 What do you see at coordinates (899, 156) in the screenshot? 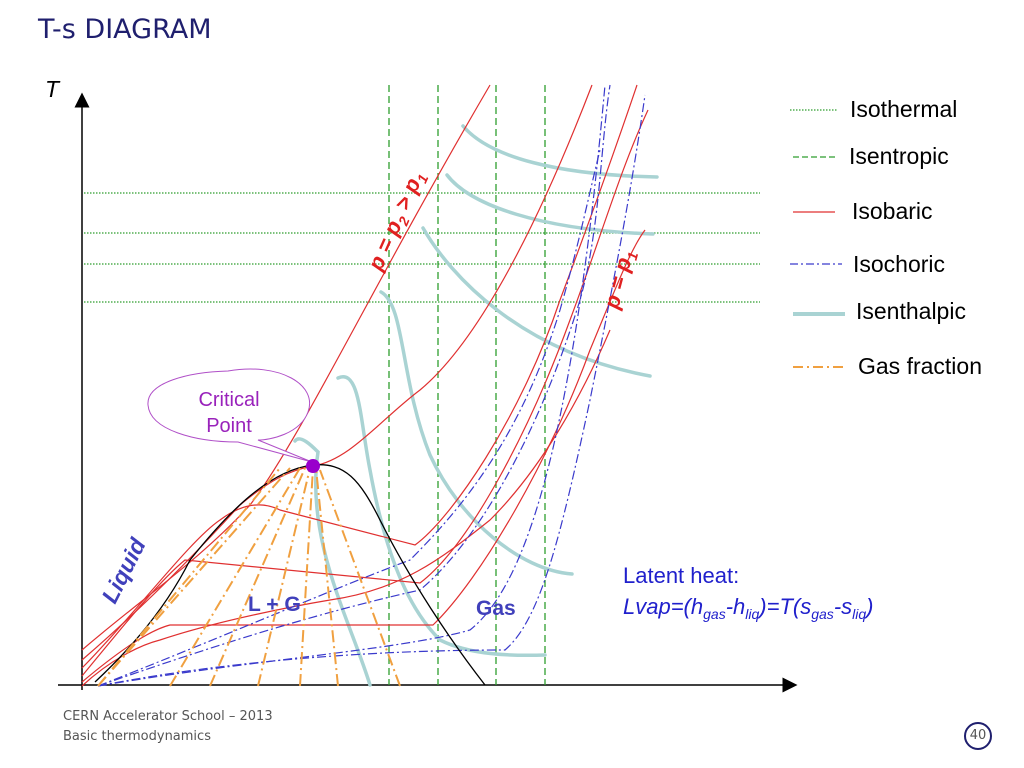
I see `legend-label-isentropic: Isentropic` at bounding box center [899, 156].